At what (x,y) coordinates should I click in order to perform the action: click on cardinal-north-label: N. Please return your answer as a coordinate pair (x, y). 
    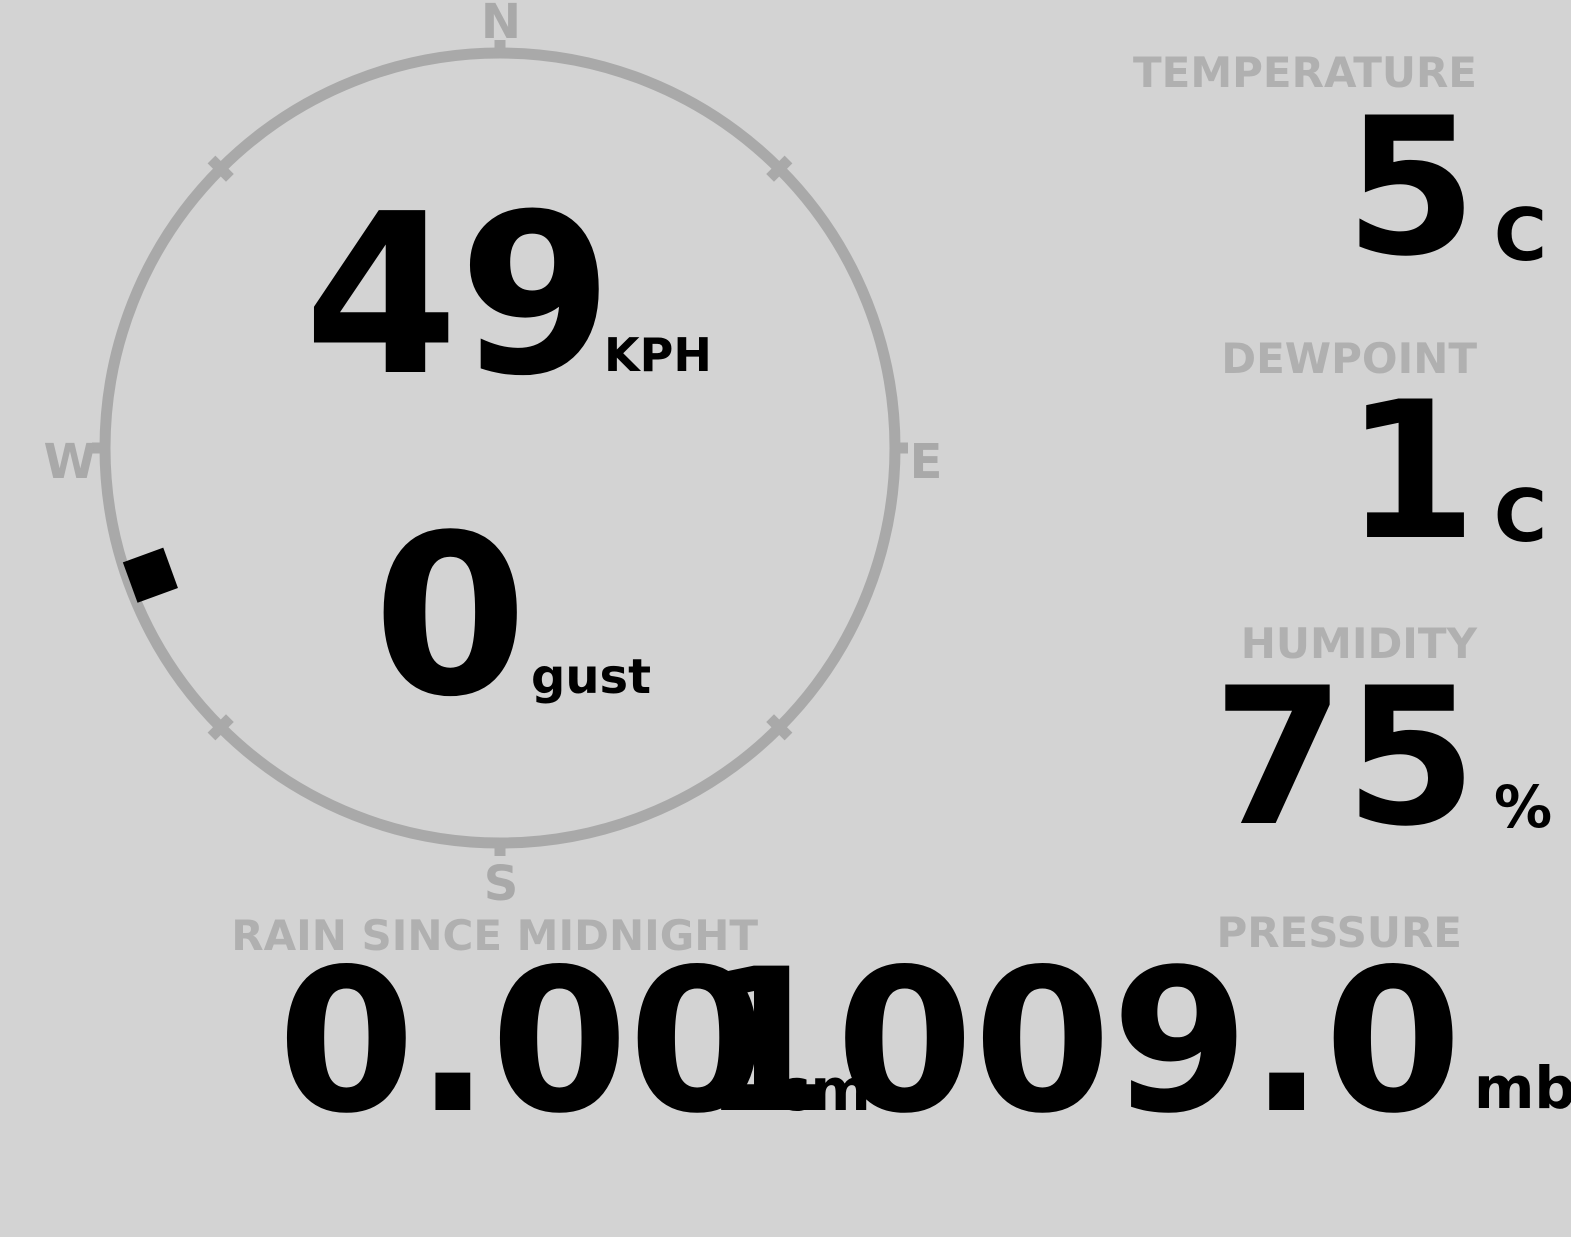
    Looking at the image, I should click on (501, 25).